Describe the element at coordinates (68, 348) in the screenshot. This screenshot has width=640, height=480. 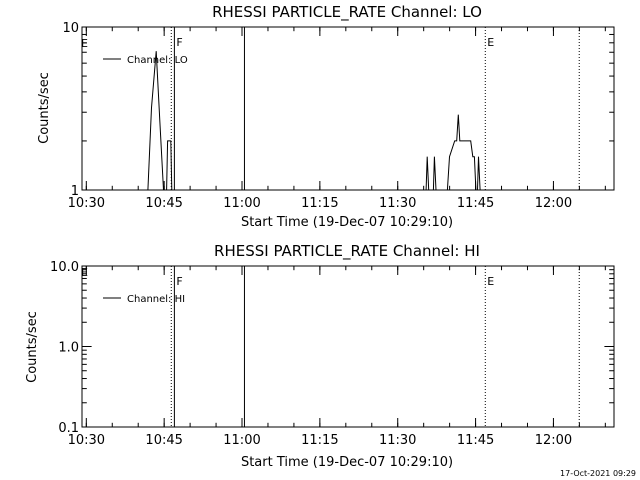
I see `y-tick-label: 1.0` at that location.